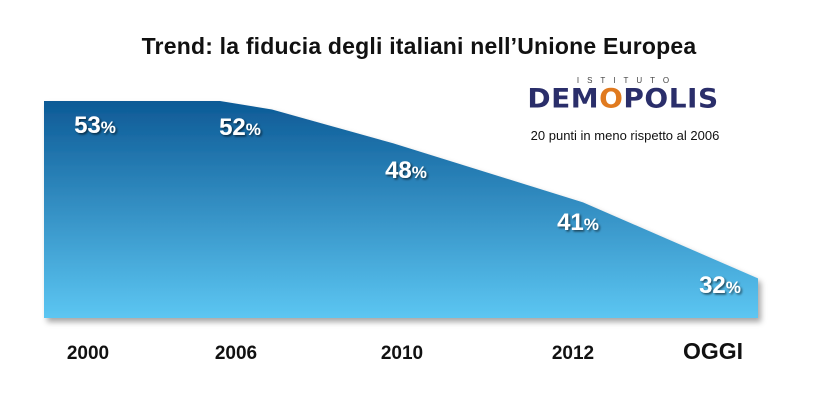  What do you see at coordinates (402, 353) in the screenshot?
I see `x-tick-2010: 2010` at bounding box center [402, 353].